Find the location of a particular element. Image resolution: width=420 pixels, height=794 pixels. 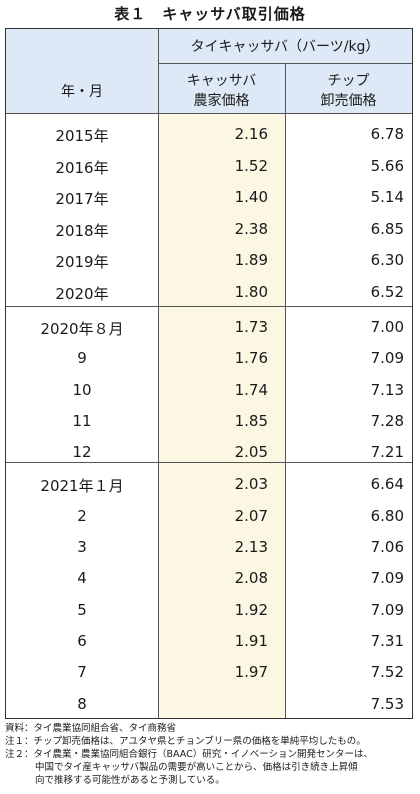

table-row: 2016年 1.52 5.66 is located at coordinates (209, 166).